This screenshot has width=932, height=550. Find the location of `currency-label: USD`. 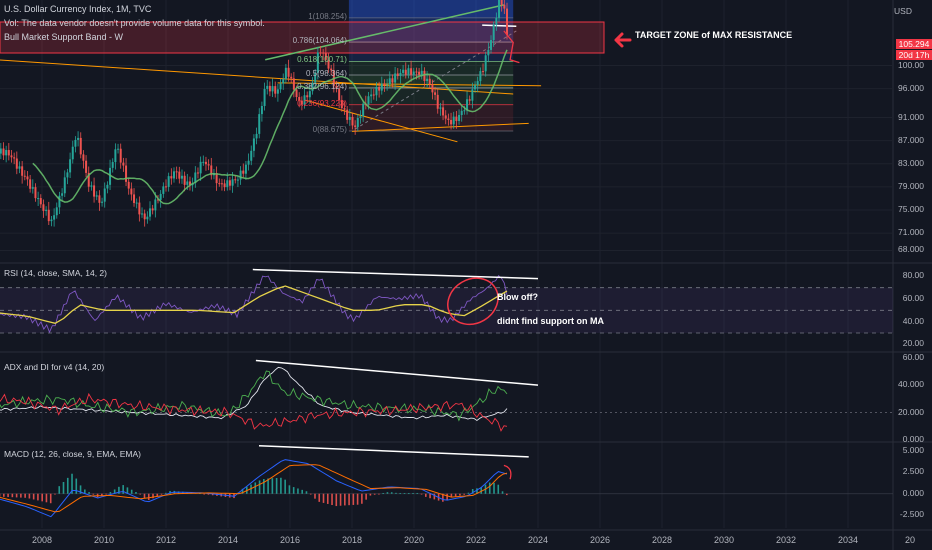

currency-label: USD is located at coordinates (903, 11).